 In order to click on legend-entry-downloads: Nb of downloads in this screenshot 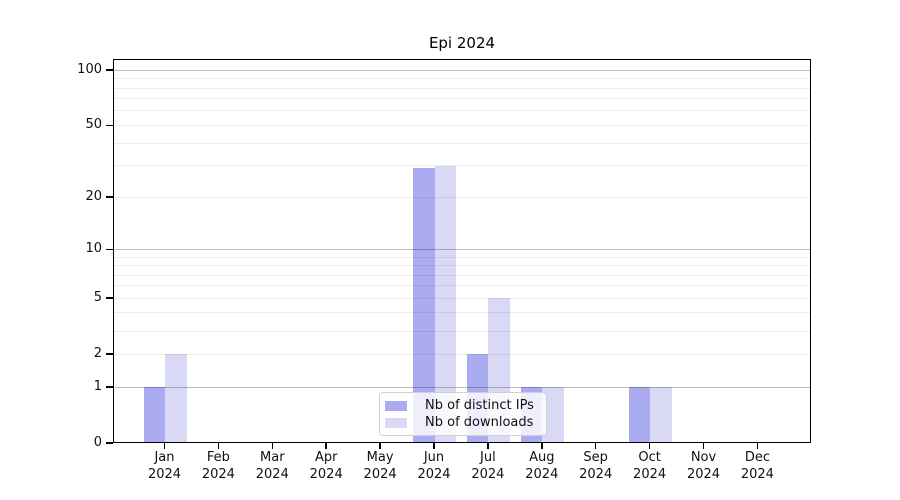, I will do `click(461, 422)`.